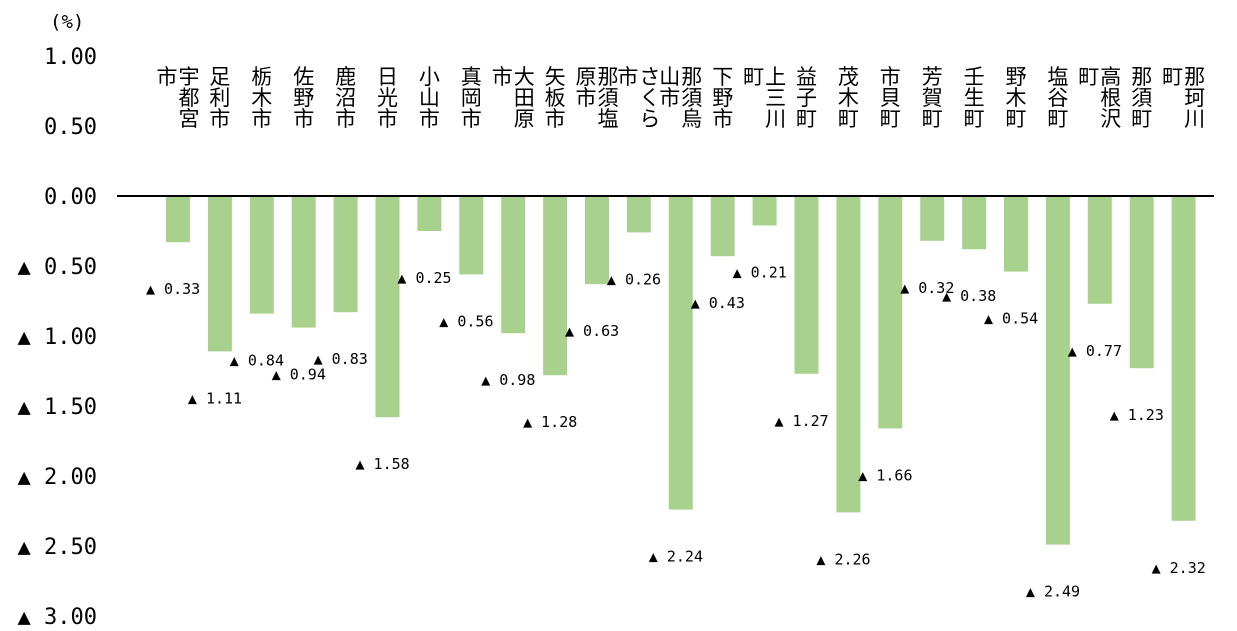 Image resolution: width=1237 pixels, height=631 pixels. I want to click on svg-text: 真, so click(471, 77).